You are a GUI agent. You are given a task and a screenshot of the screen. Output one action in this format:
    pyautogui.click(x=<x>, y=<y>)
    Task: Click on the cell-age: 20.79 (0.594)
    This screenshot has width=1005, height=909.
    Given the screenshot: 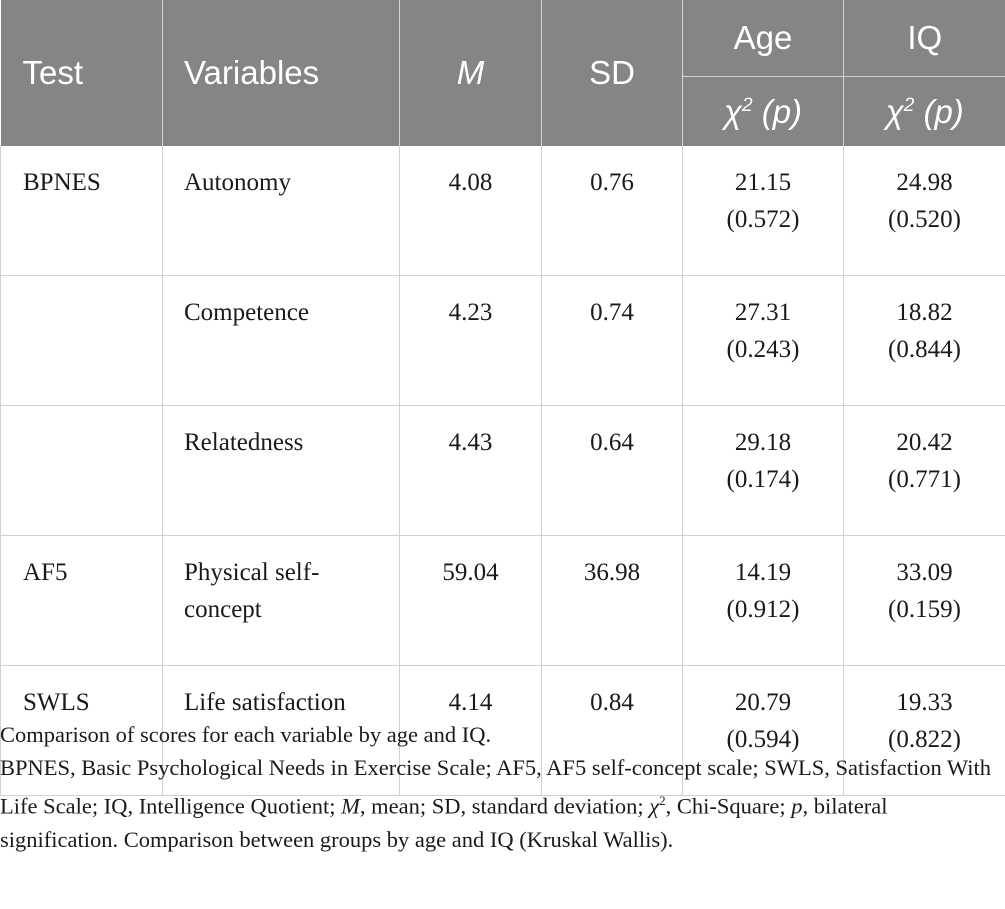 What is the action you would take?
    pyautogui.click(x=763, y=730)
    